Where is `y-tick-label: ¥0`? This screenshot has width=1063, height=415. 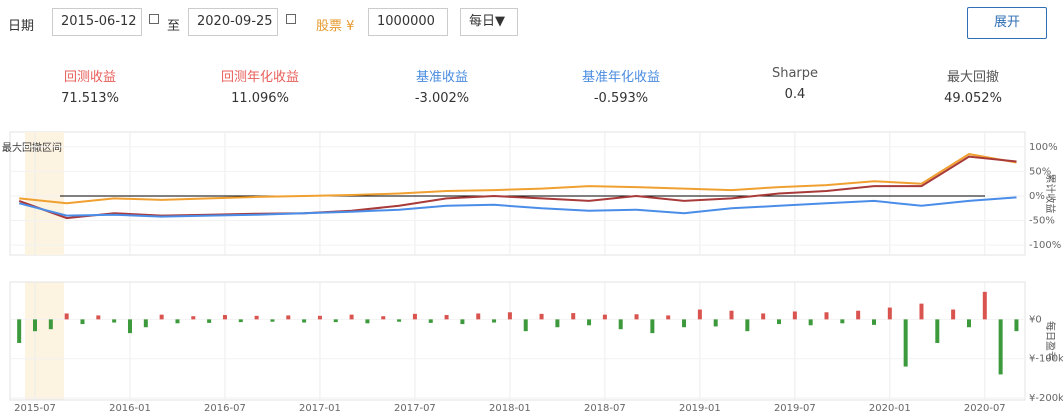 y-tick-label: ¥0 is located at coordinates (1035, 319).